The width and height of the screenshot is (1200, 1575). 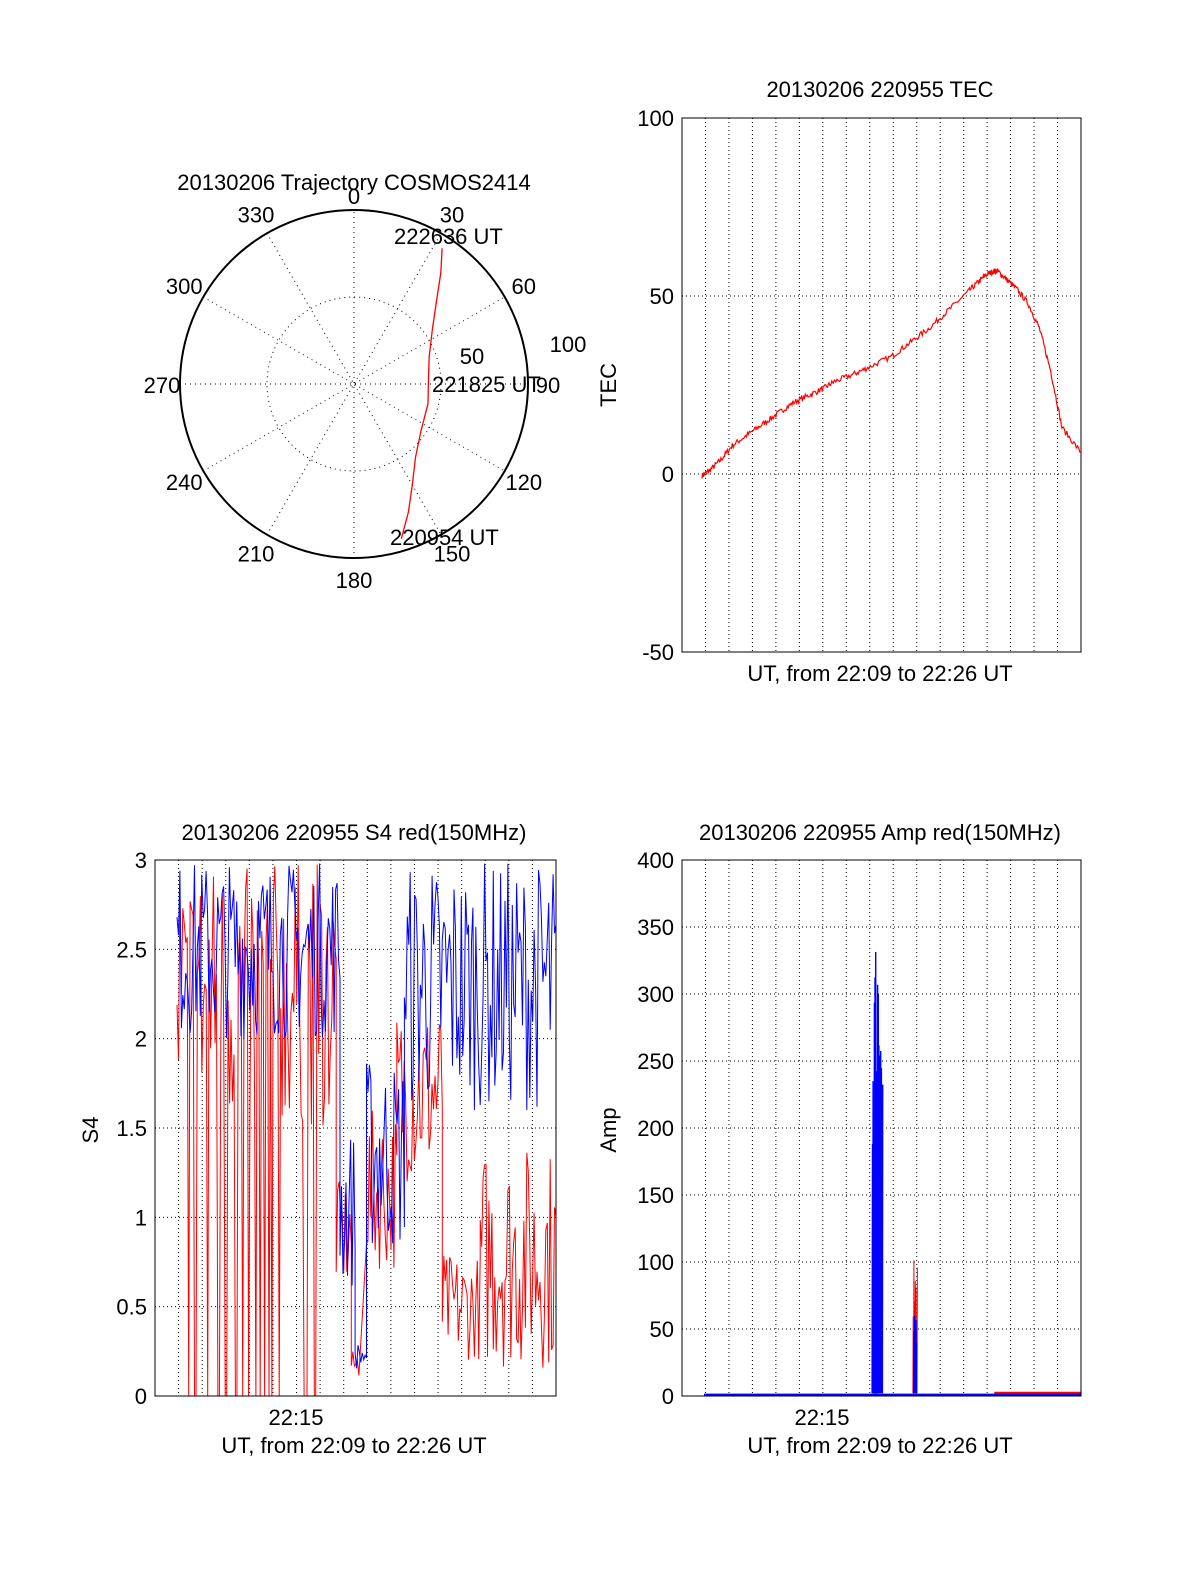 I want to click on tec-ytick-label: 50, so click(x=662, y=296).